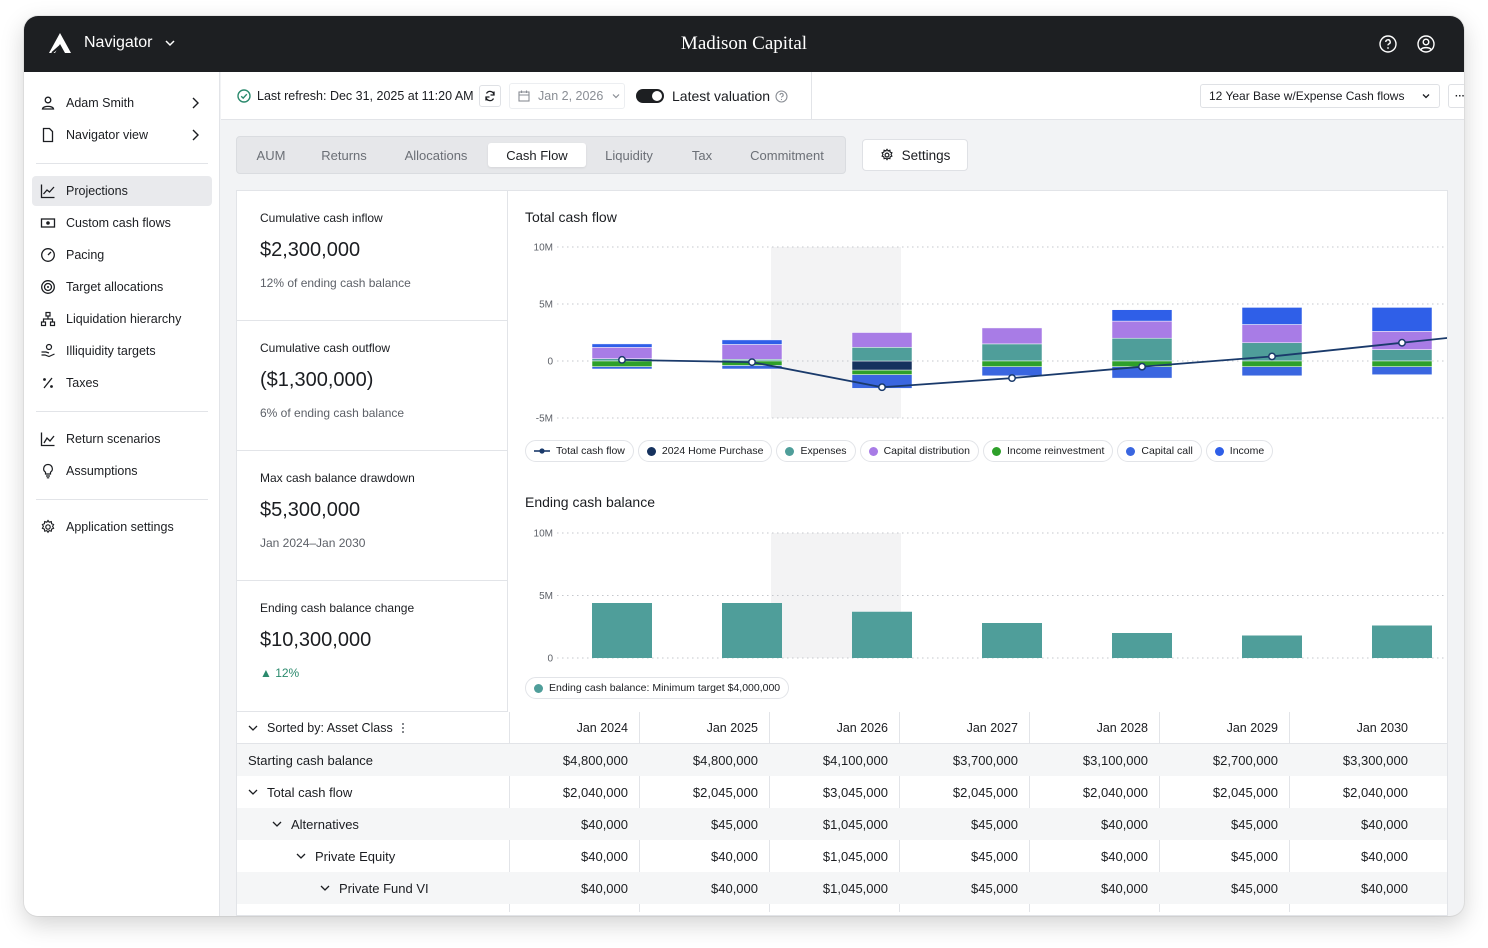 The width and height of the screenshot is (1488, 948). What do you see at coordinates (122, 319) in the screenshot?
I see `sidebar-item-liquidation-hierarchy: Liquidation hierarchy` at bounding box center [122, 319].